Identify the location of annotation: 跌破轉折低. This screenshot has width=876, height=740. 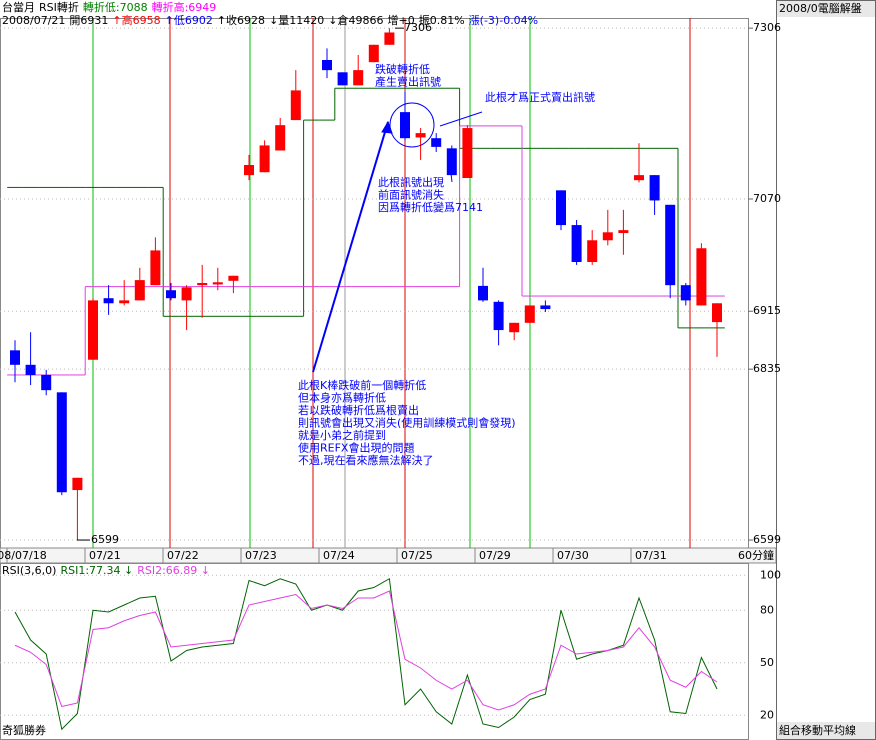
(402, 69).